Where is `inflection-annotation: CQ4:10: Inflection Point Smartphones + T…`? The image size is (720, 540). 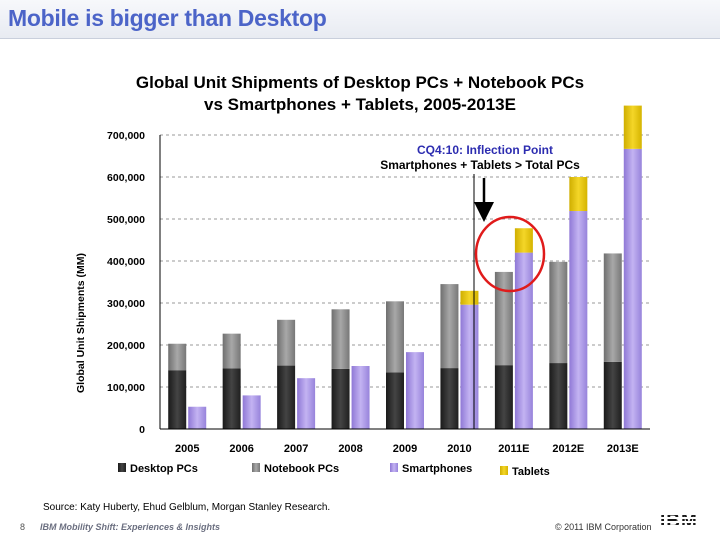
inflection-annotation: CQ4:10: Inflection Point Smartphones + T… is located at coordinates (480, 286).